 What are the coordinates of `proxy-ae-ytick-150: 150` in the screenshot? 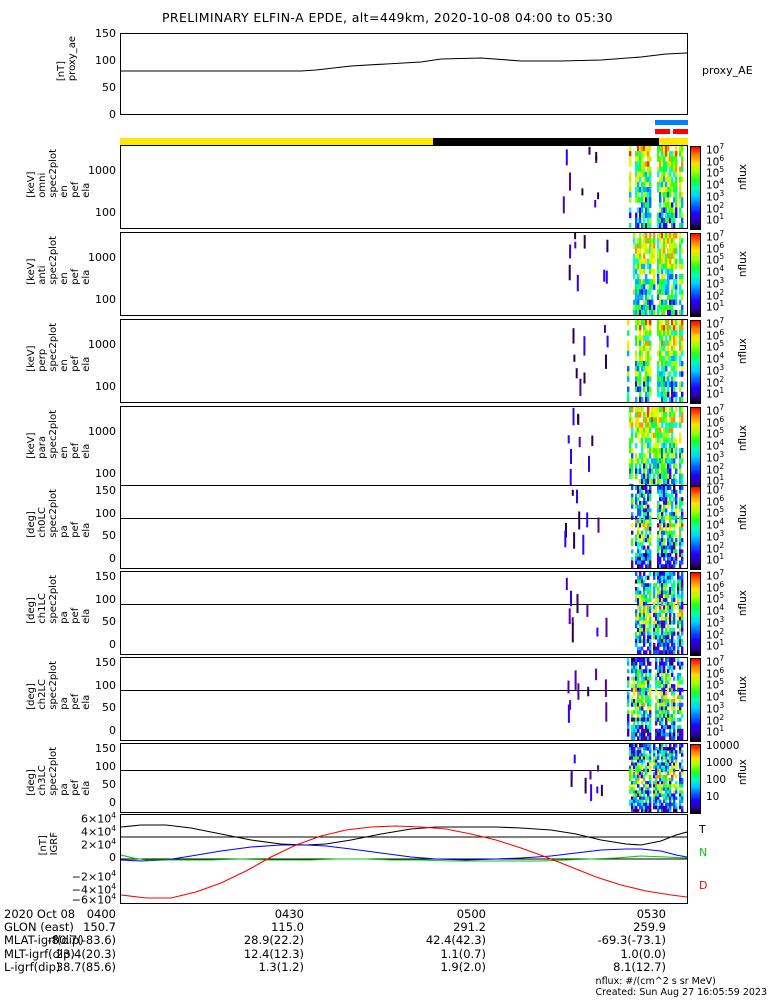 It's located at (105, 33).